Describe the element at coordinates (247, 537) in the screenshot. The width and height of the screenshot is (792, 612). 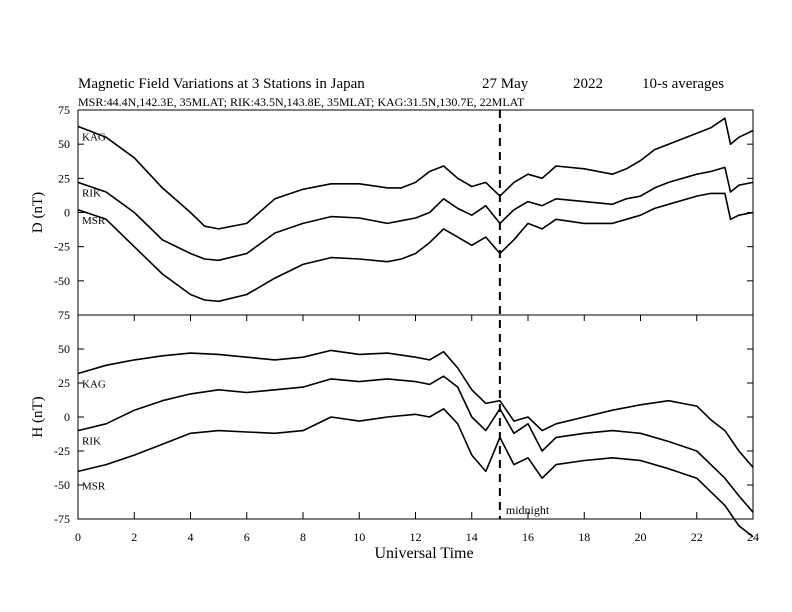
I see `x-tick-label: 6` at that location.